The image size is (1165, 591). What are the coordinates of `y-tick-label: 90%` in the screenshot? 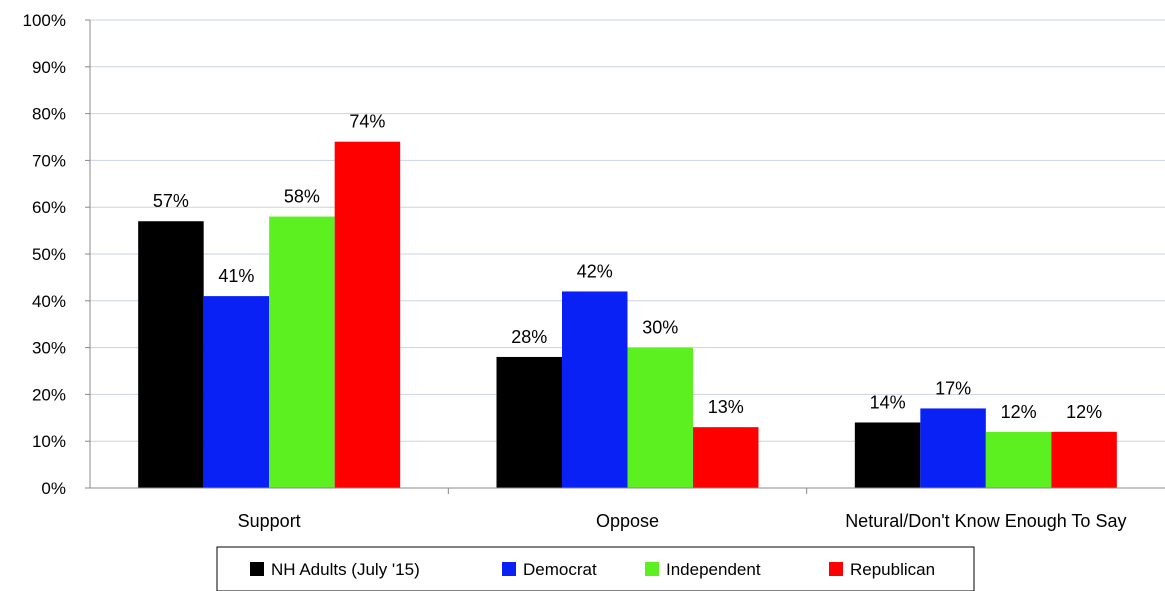 It's located at (49, 67).